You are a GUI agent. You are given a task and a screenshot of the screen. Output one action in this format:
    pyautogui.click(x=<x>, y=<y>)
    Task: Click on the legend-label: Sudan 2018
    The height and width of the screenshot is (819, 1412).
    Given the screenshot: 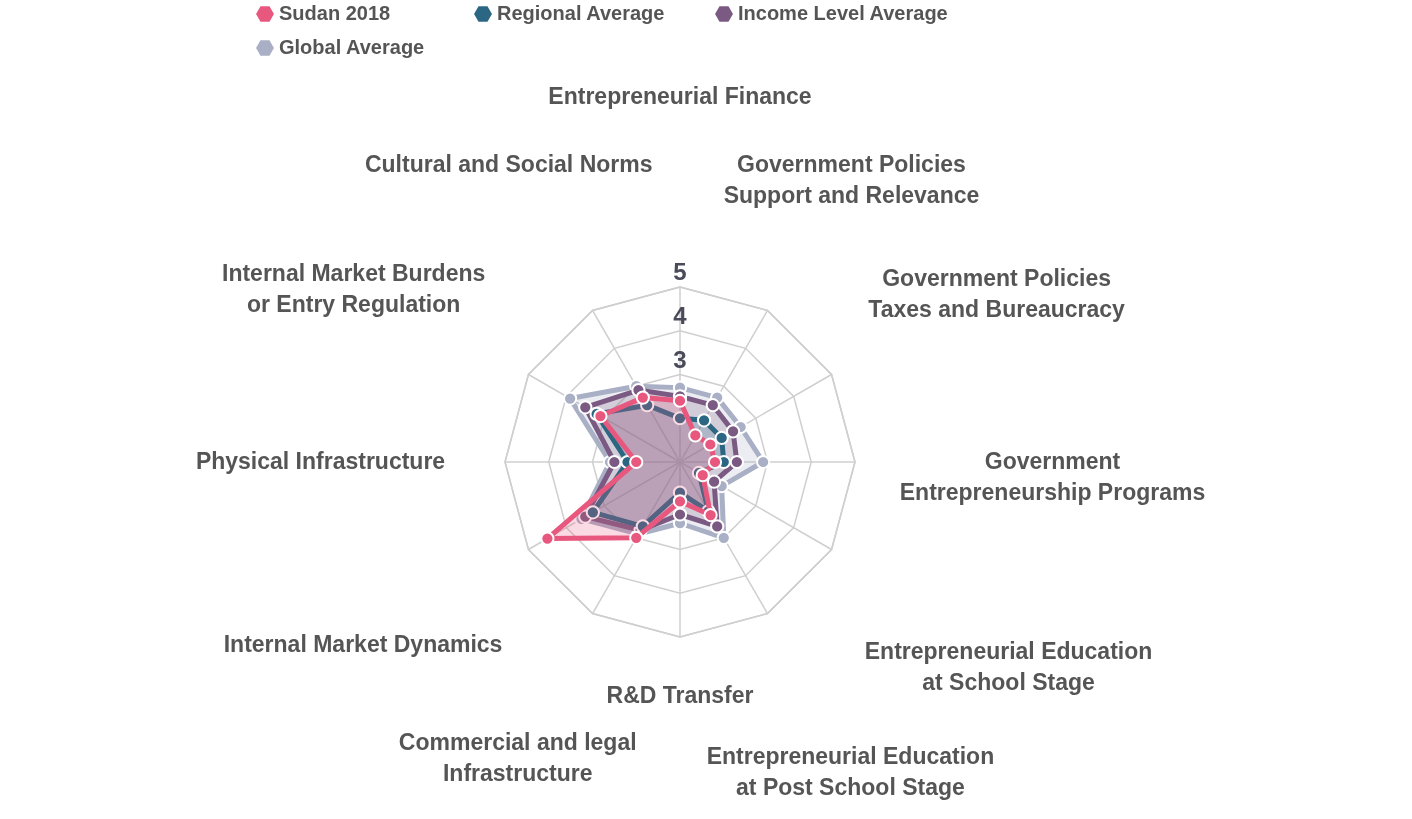 What is the action you would take?
    pyautogui.click(x=335, y=13)
    